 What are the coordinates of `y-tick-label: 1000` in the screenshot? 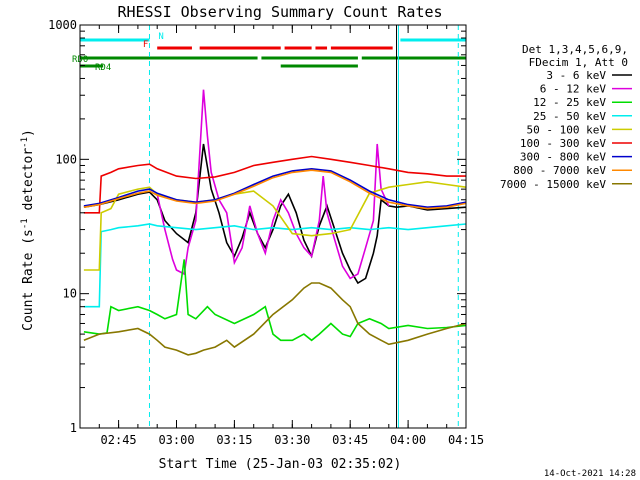 It's located at (62, 25).